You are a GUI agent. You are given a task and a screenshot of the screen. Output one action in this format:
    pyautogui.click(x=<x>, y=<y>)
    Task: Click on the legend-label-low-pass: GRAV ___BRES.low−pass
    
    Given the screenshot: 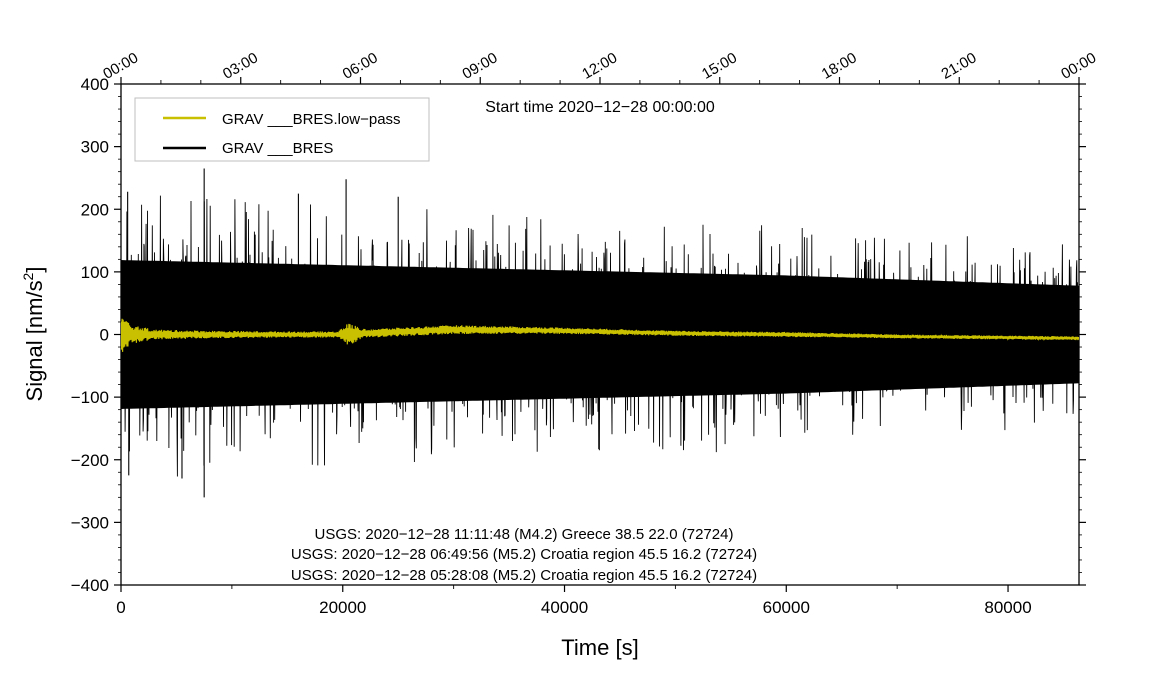 What is the action you would take?
    pyautogui.click(x=311, y=119)
    